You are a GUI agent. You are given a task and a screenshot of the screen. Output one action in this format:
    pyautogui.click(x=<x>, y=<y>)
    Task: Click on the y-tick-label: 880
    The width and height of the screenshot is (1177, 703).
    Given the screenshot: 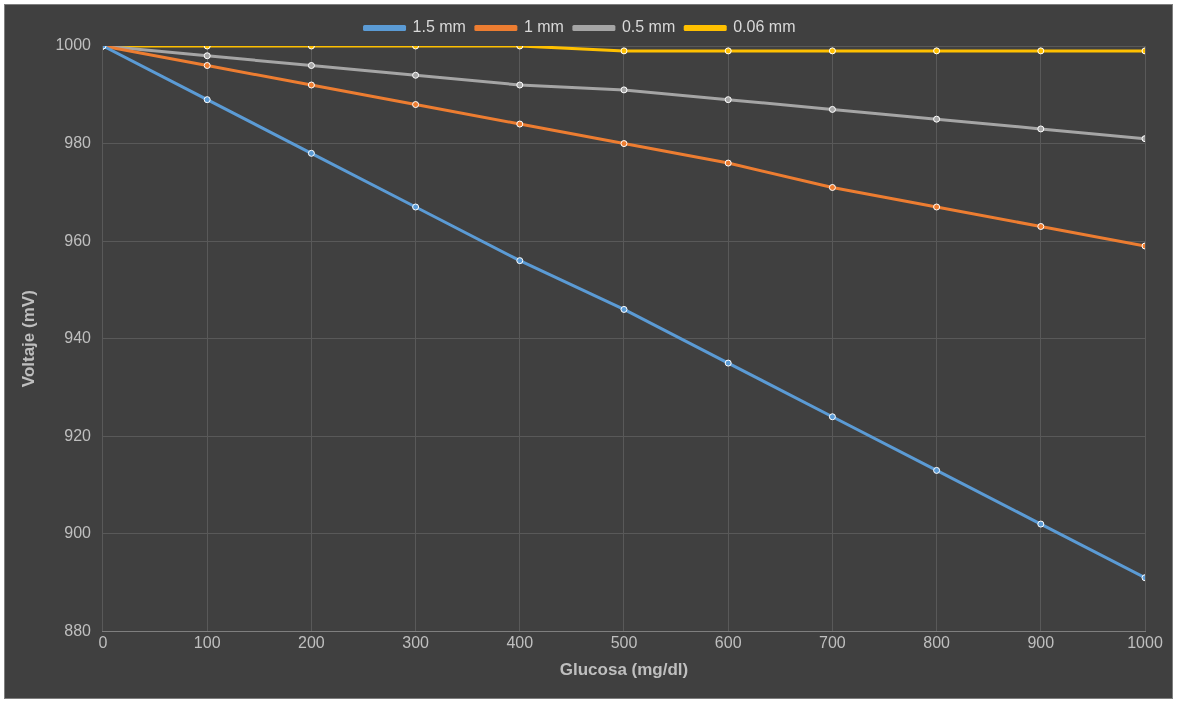 What is the action you would take?
    pyautogui.click(x=78, y=630)
    